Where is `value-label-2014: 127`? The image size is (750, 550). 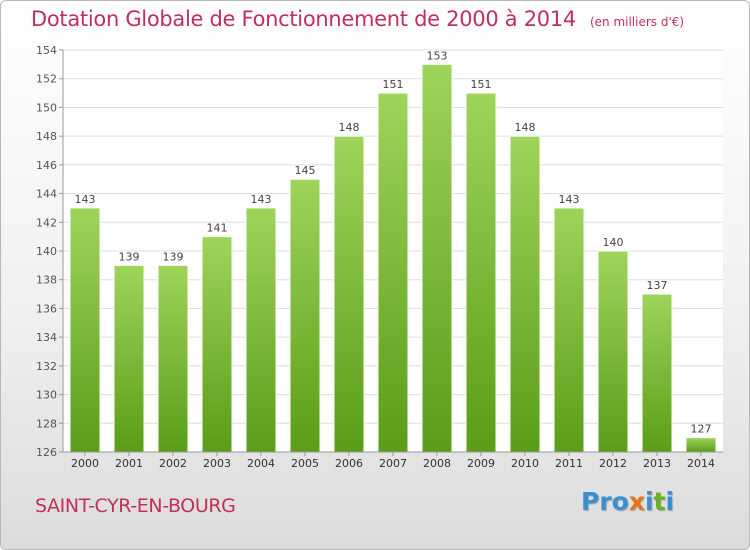 value-label-2014: 127 is located at coordinates (701, 429).